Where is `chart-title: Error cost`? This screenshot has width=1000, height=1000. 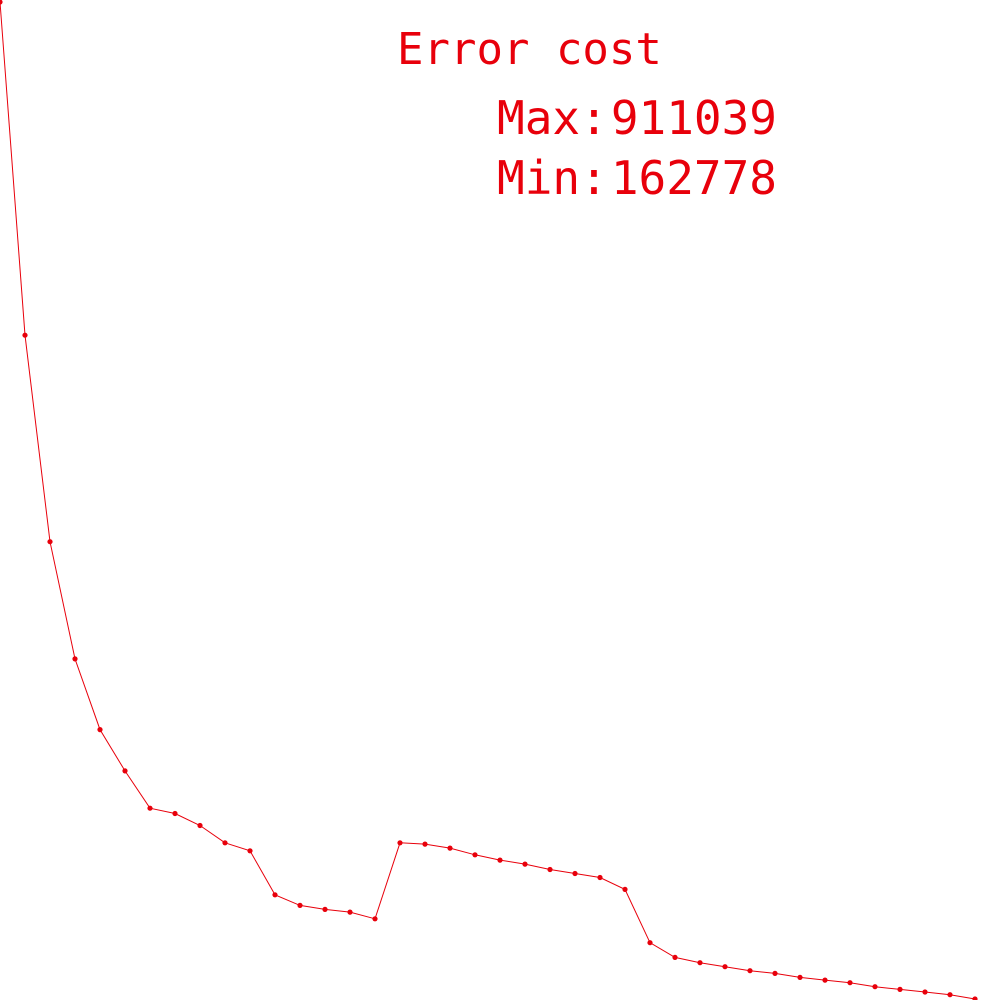
chart-title: Error cost is located at coordinates (529, 49).